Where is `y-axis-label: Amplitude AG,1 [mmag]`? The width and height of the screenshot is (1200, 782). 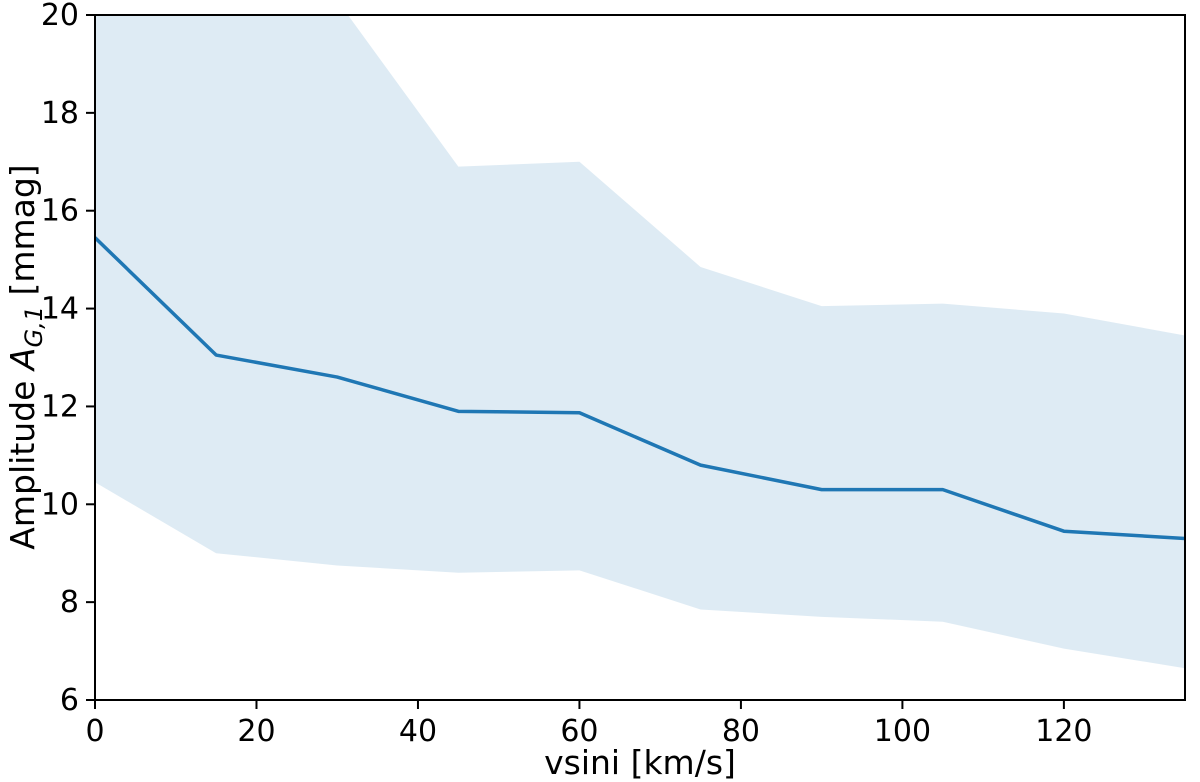 y-axis-label: Amplitude AG,1 [mmag] is located at coordinates (25, 356).